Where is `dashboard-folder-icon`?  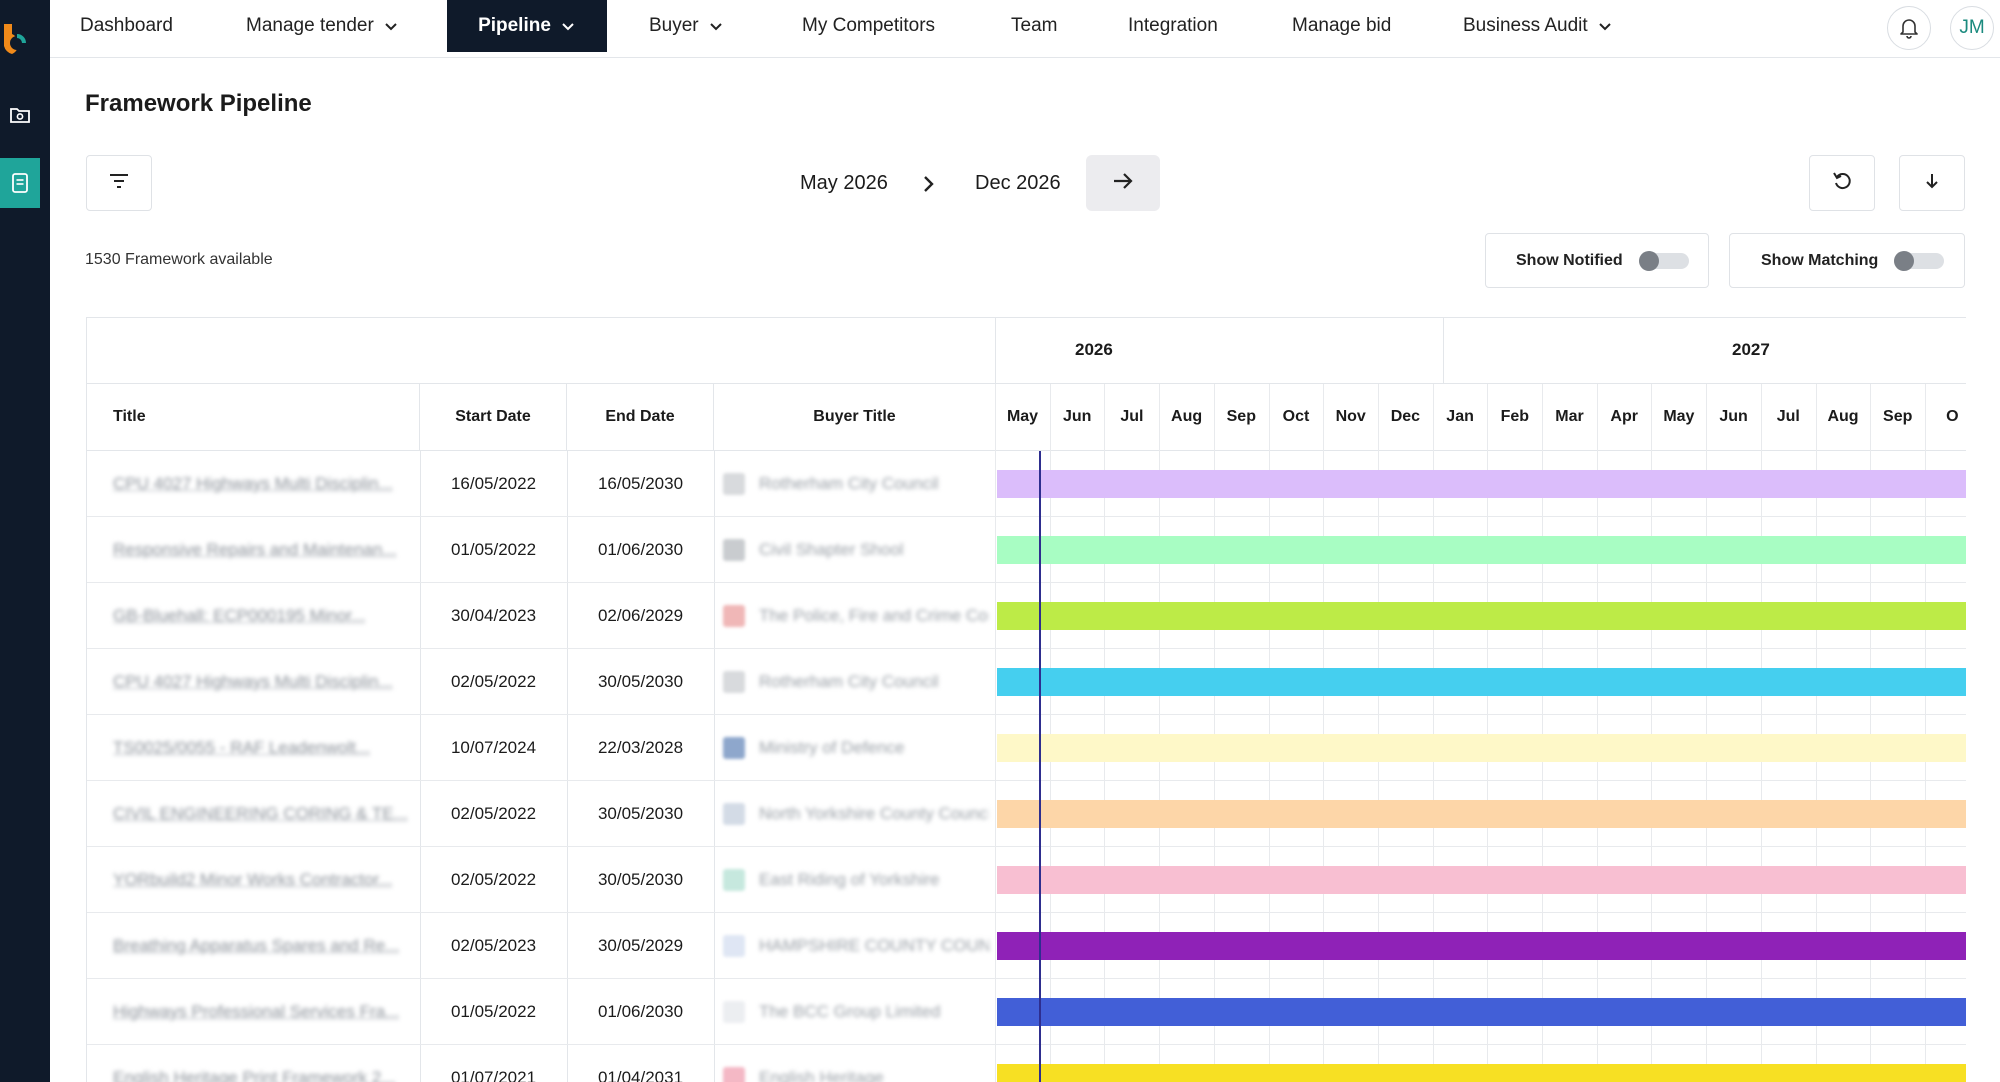 dashboard-folder-icon is located at coordinates (20, 115).